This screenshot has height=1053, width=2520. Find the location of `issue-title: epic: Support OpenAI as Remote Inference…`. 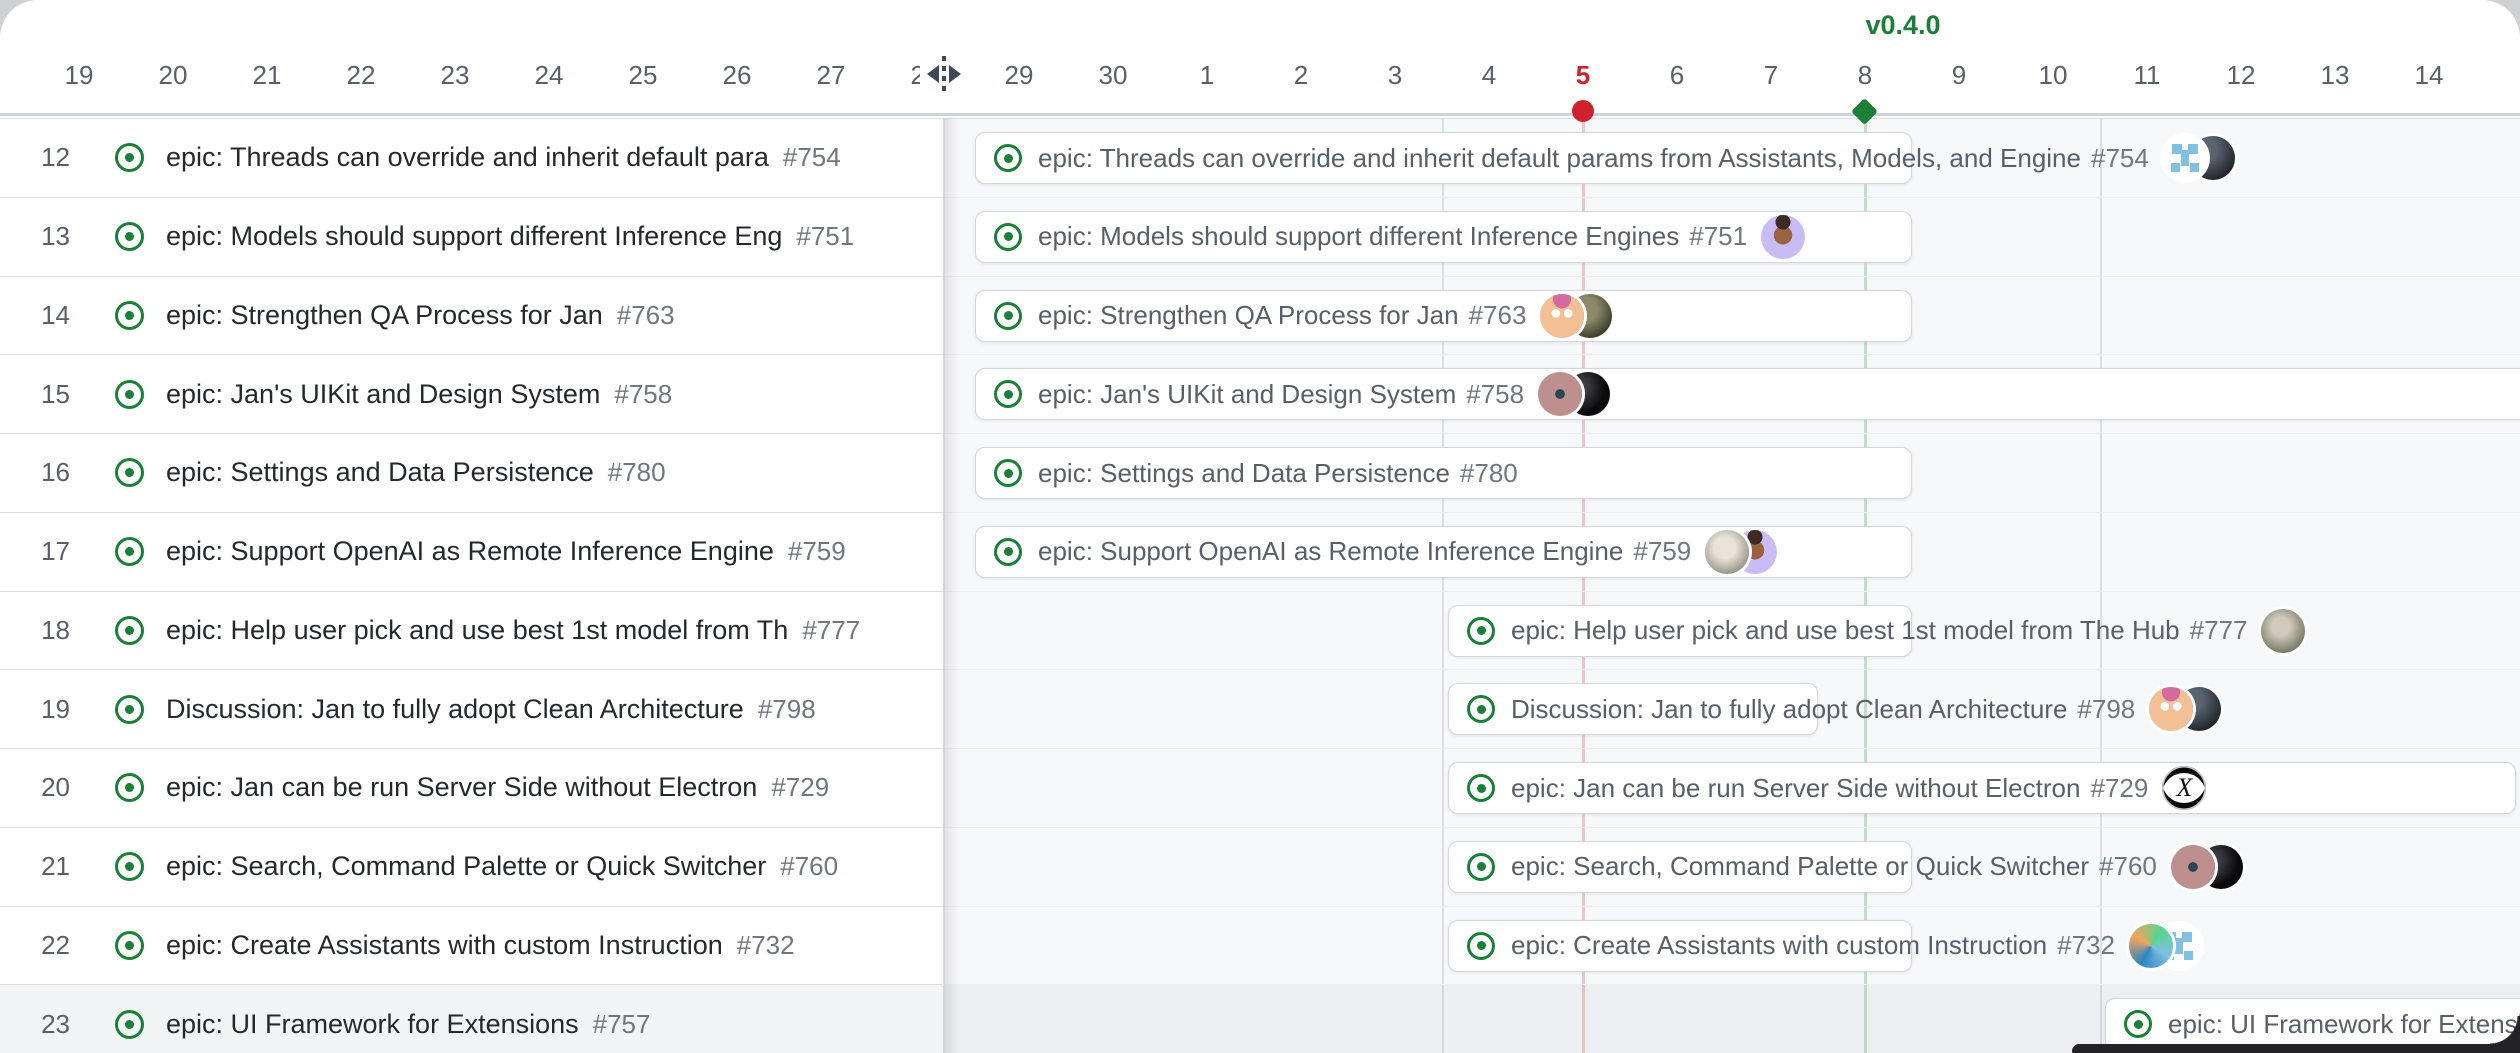

issue-title: epic: Support OpenAI as Remote Inference… is located at coordinates (470, 551).